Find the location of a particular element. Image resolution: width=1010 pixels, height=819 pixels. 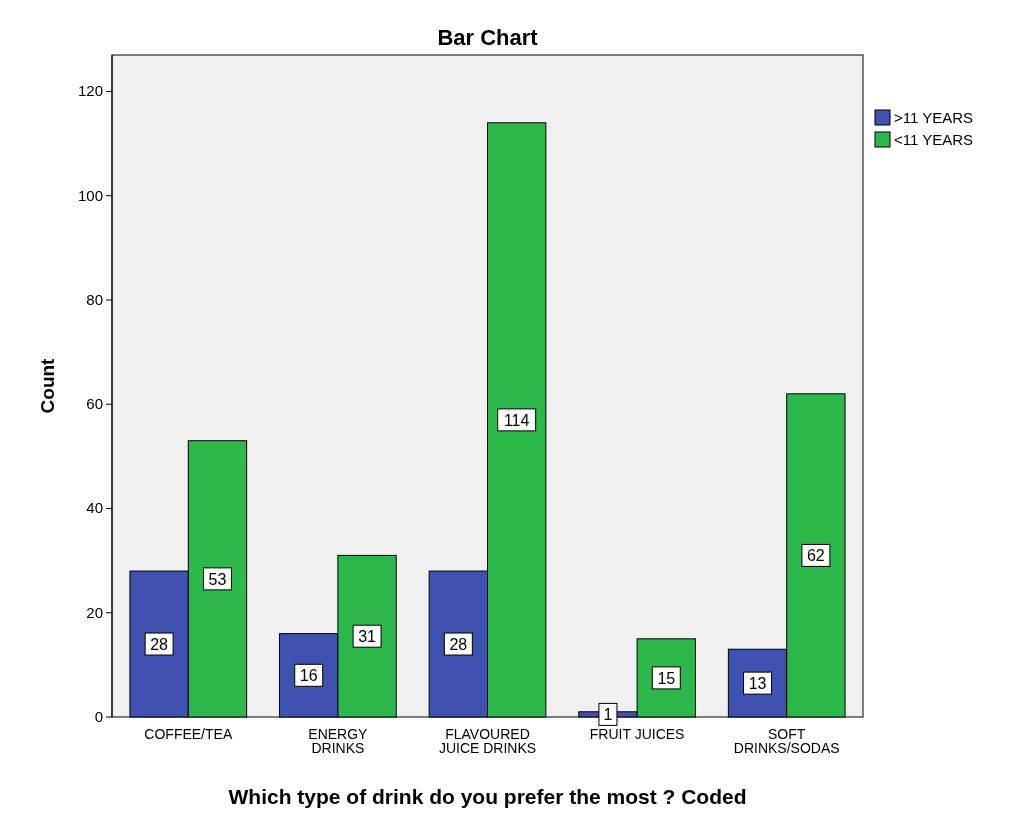

data-label: 13 is located at coordinates (757, 684).